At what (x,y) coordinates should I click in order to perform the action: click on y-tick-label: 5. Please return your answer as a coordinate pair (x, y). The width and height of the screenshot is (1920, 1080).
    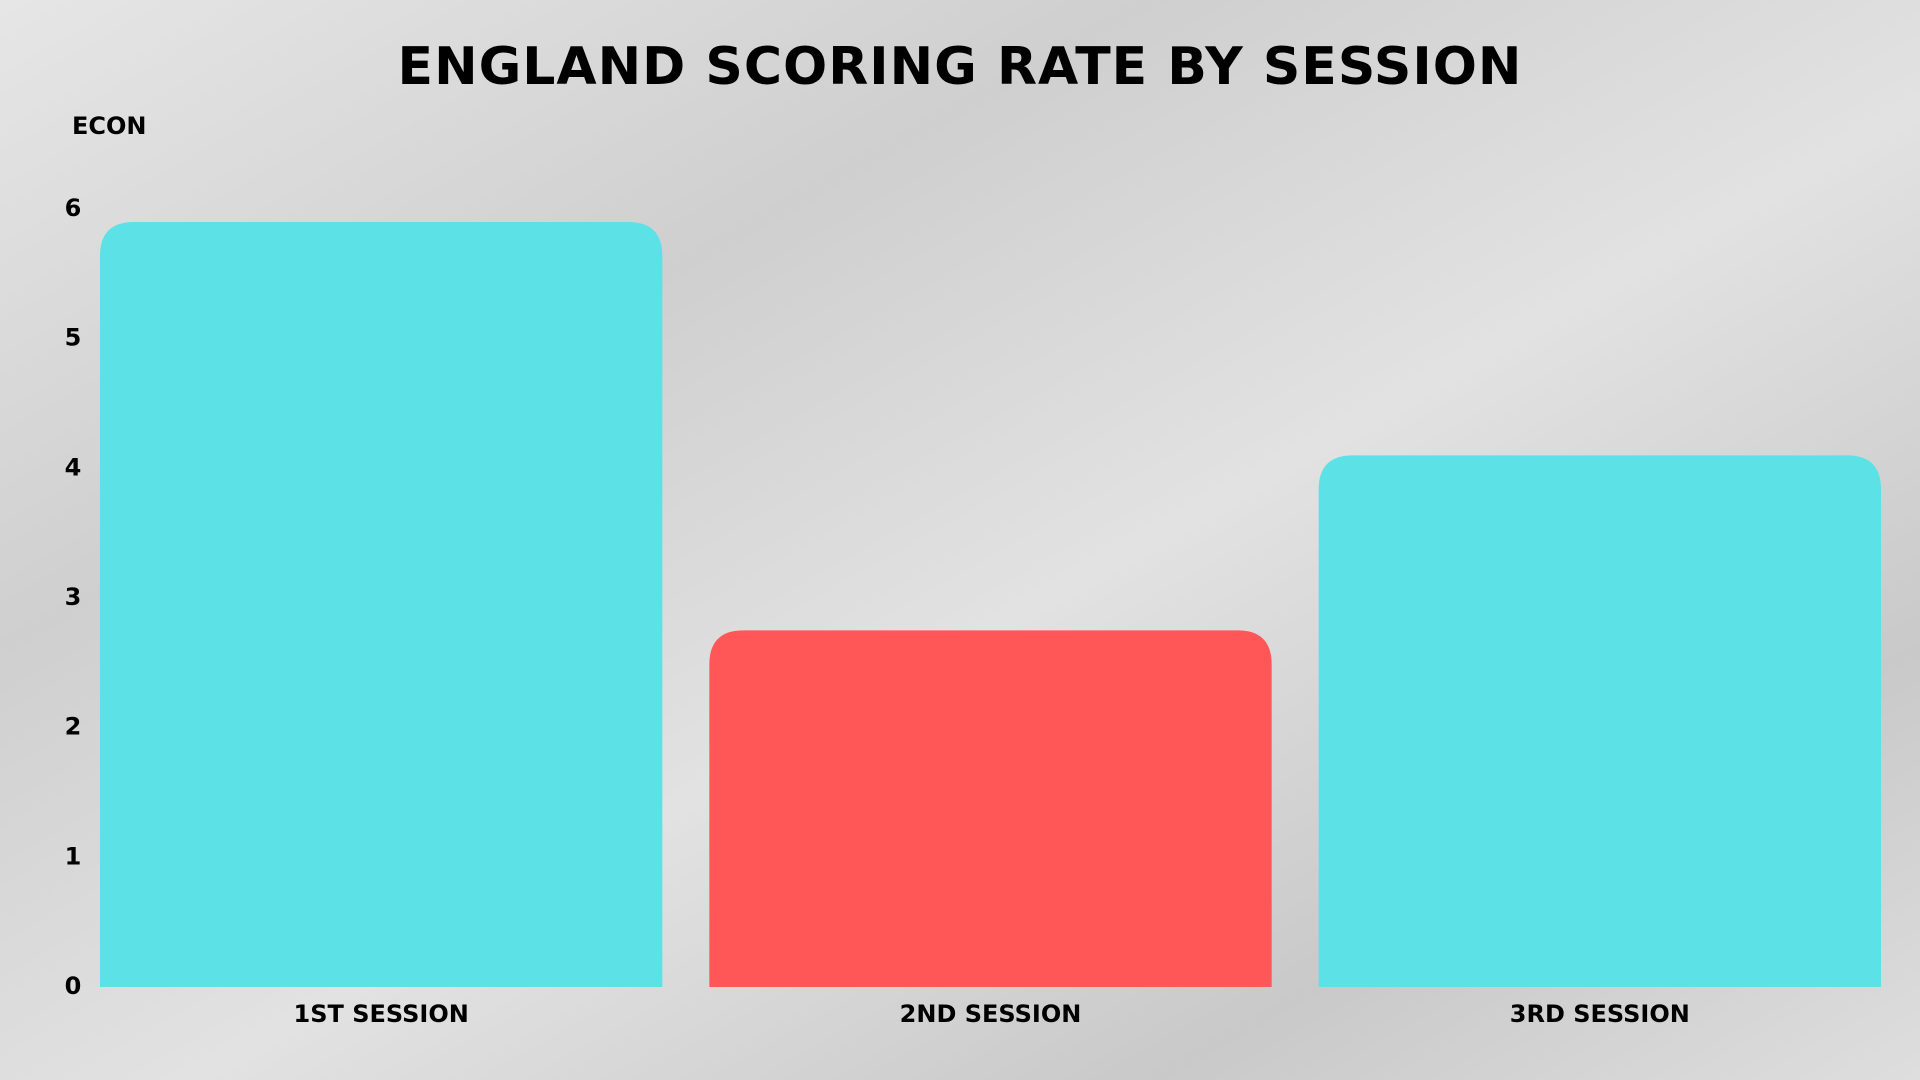
    Looking at the image, I should click on (73, 338).